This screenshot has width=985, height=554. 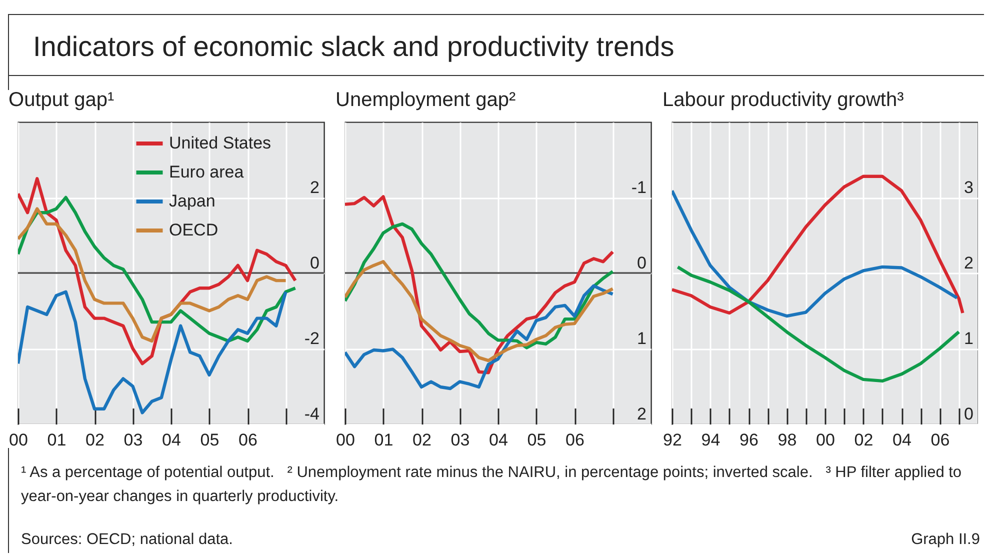 I want to click on source-note: Sources: OECD; national data., so click(x=127, y=540).